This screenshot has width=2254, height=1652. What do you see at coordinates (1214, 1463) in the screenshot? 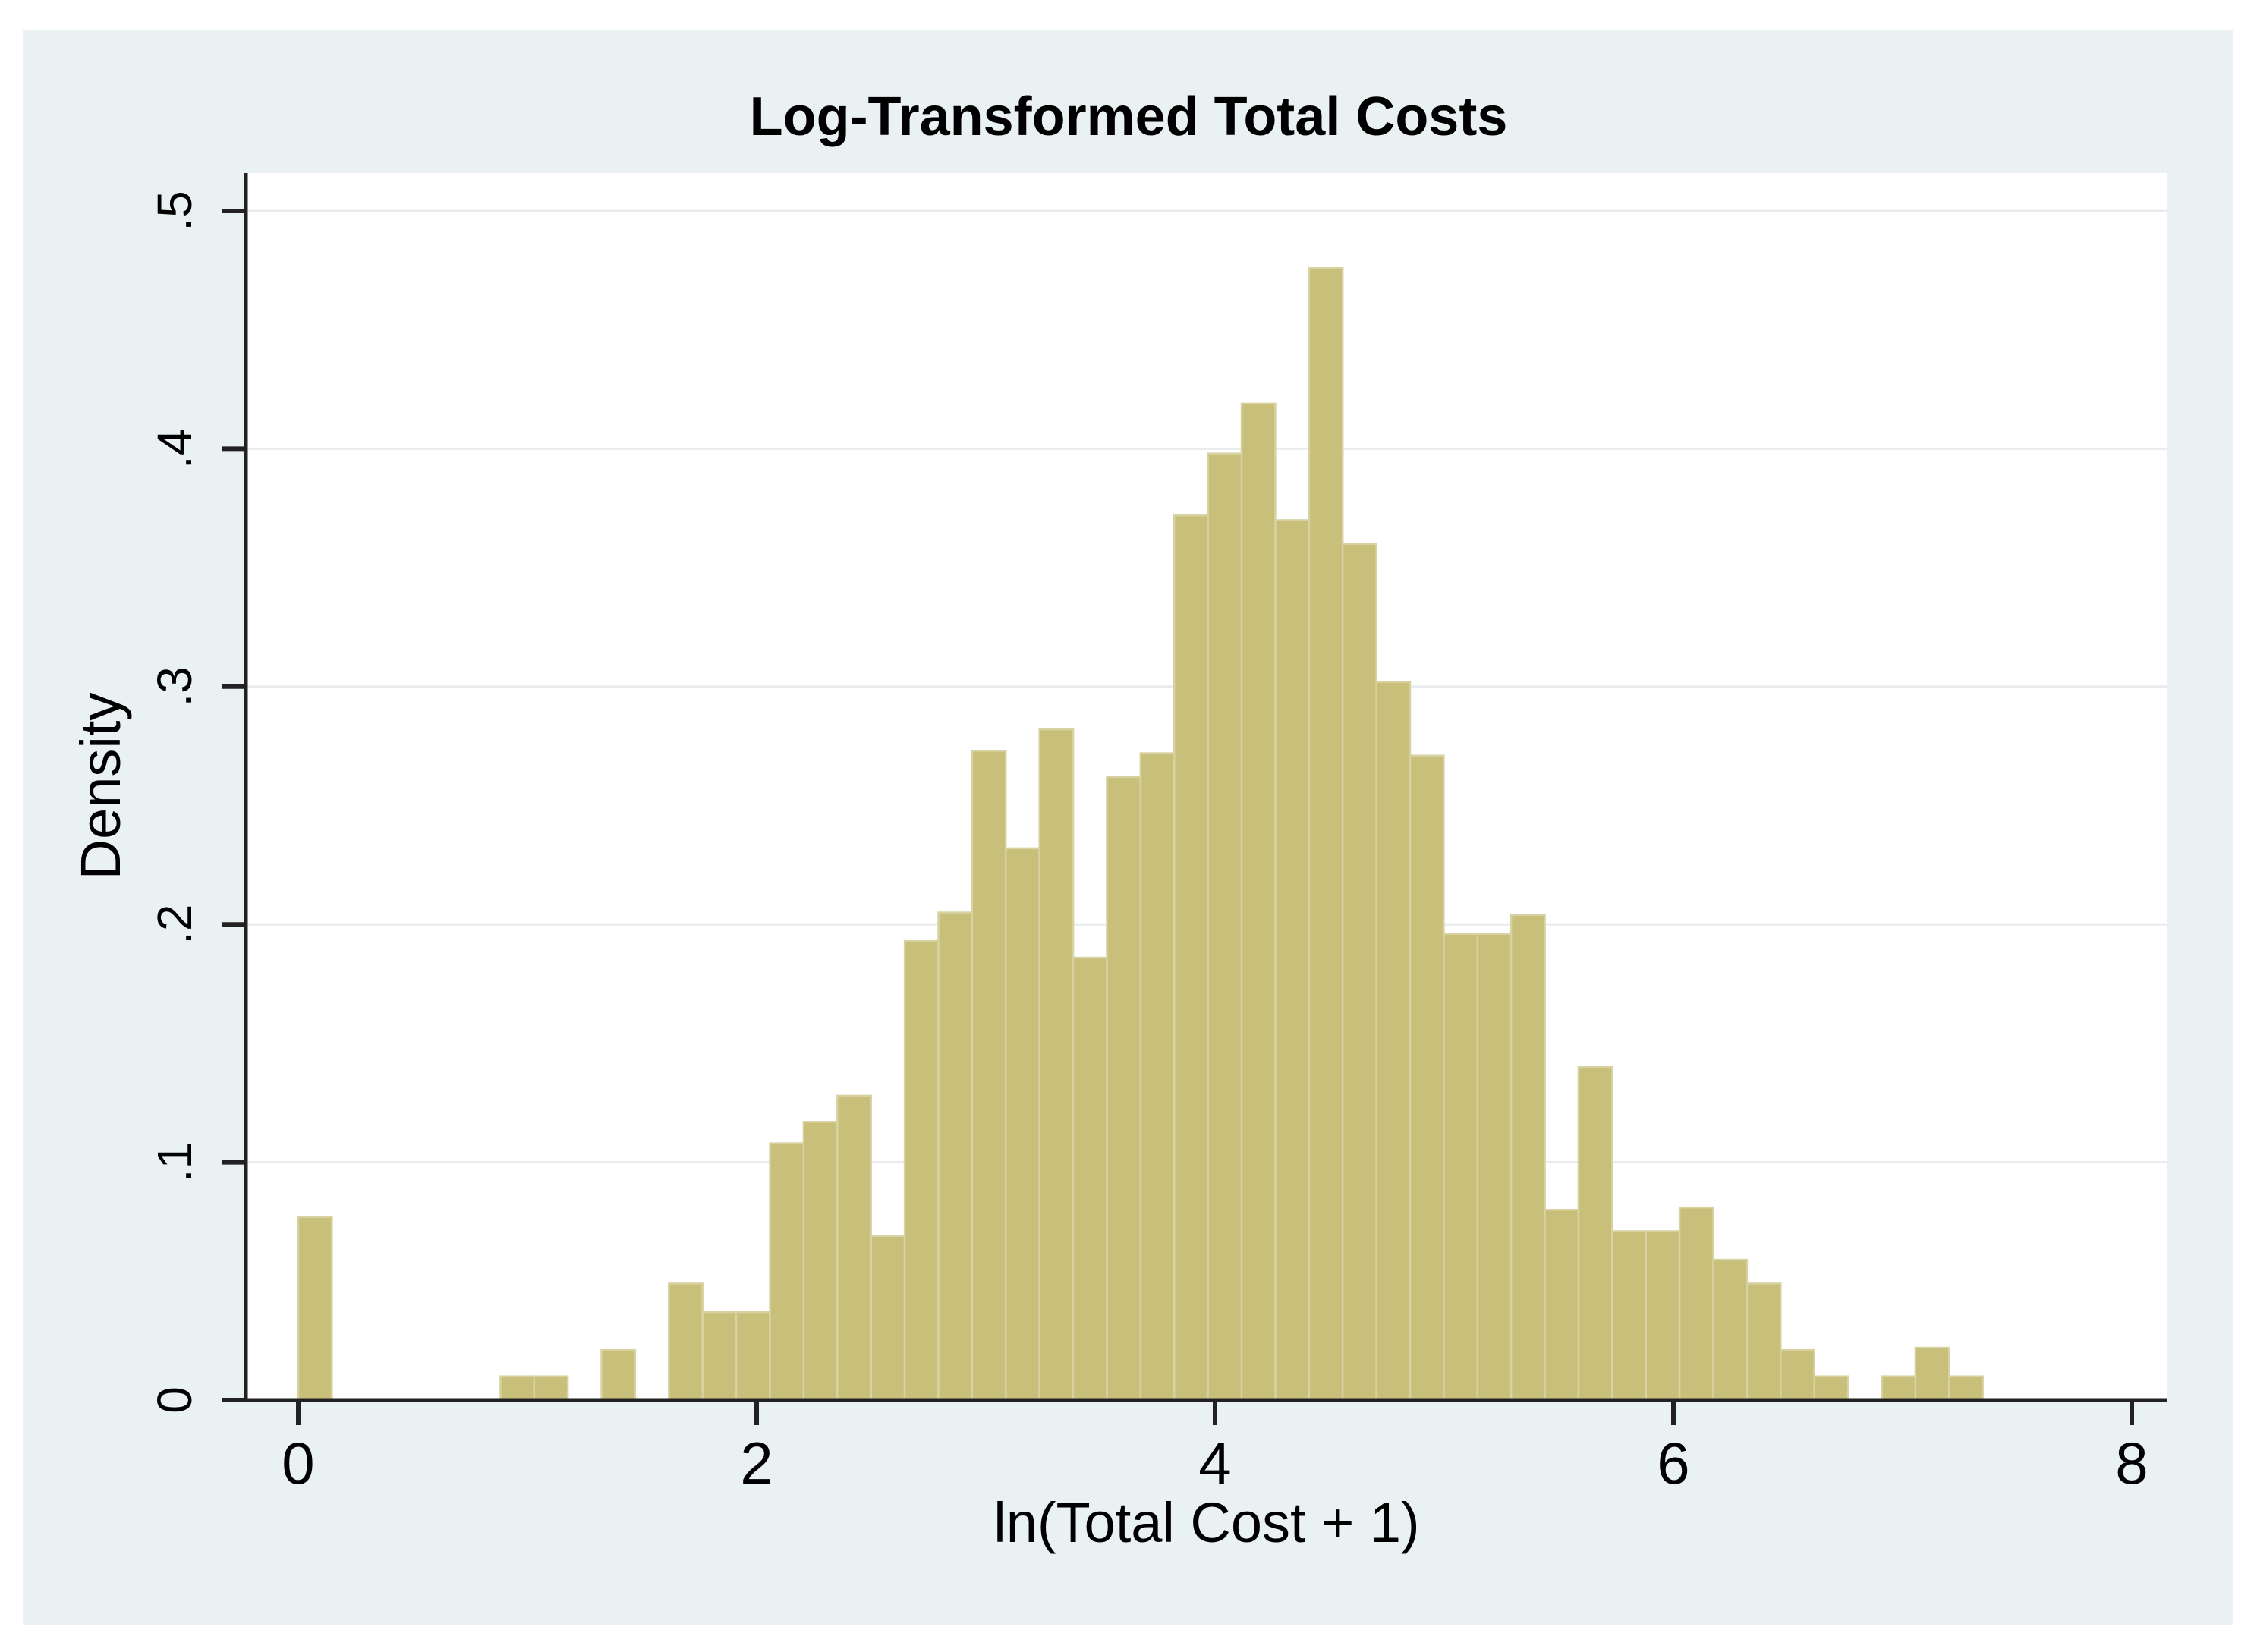
I see `x-tick-label: 4` at bounding box center [1214, 1463].